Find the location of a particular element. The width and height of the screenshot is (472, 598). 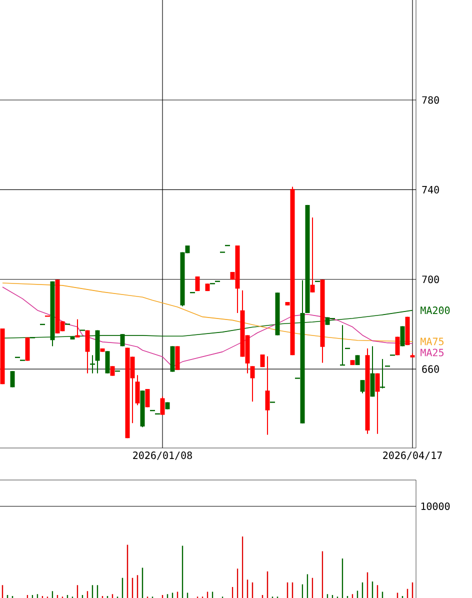

y-tick-label: 780 is located at coordinates (430, 100).